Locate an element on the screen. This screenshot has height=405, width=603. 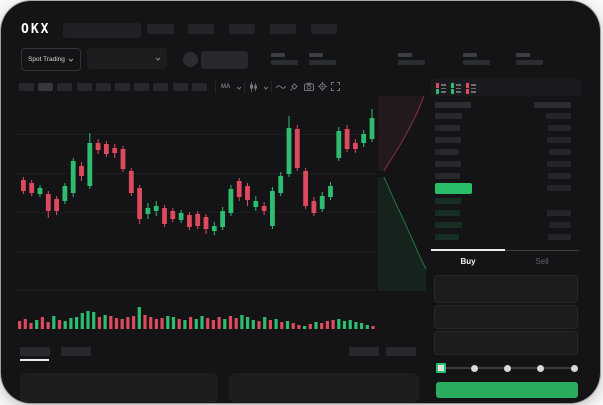
last-price-amount is located at coordinates (559, 188).